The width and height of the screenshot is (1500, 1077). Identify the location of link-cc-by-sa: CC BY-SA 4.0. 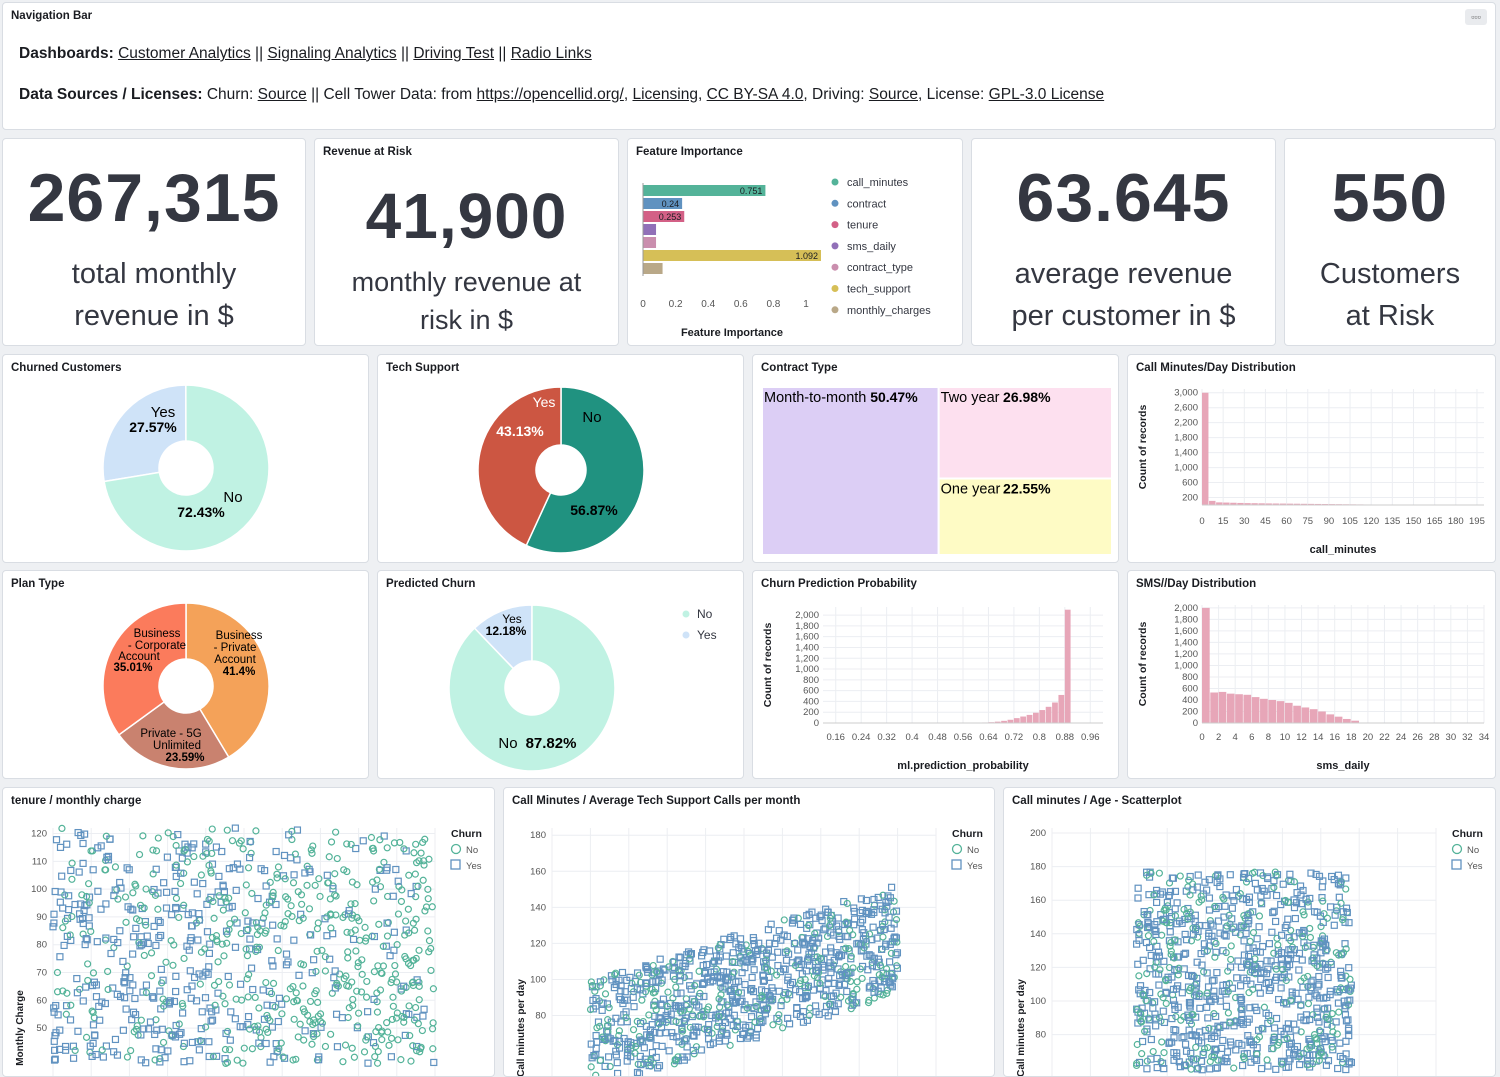
(755, 94).